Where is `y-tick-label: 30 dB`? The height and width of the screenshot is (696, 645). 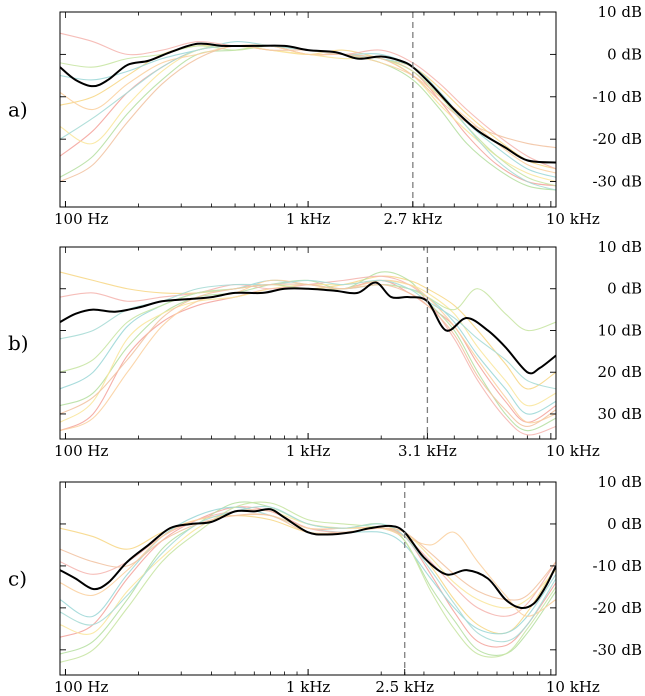
y-tick-label: 30 dB is located at coordinates (620, 414).